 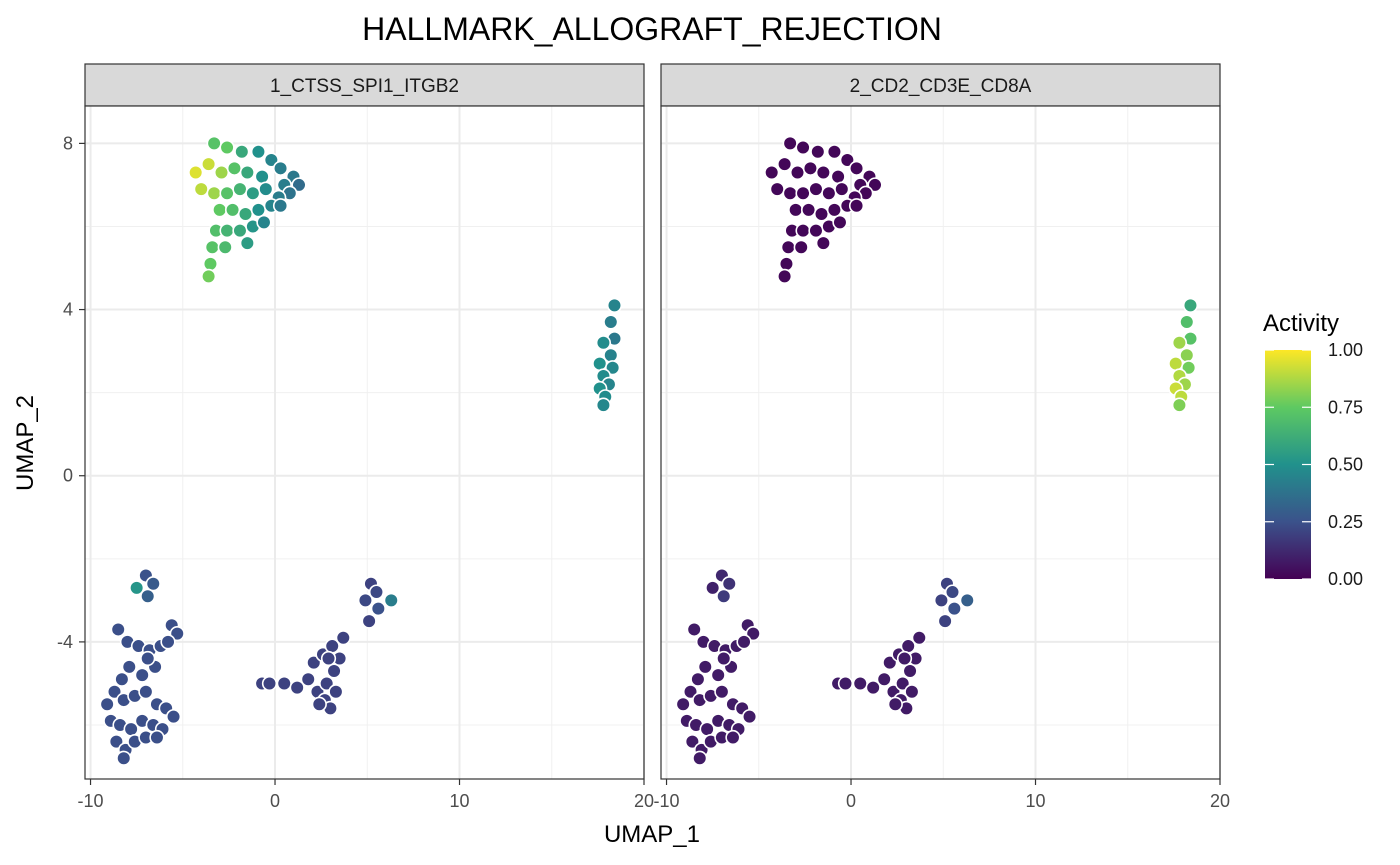 What do you see at coordinates (1345, 350) in the screenshot?
I see `legend-tick-label: 1.00` at bounding box center [1345, 350].